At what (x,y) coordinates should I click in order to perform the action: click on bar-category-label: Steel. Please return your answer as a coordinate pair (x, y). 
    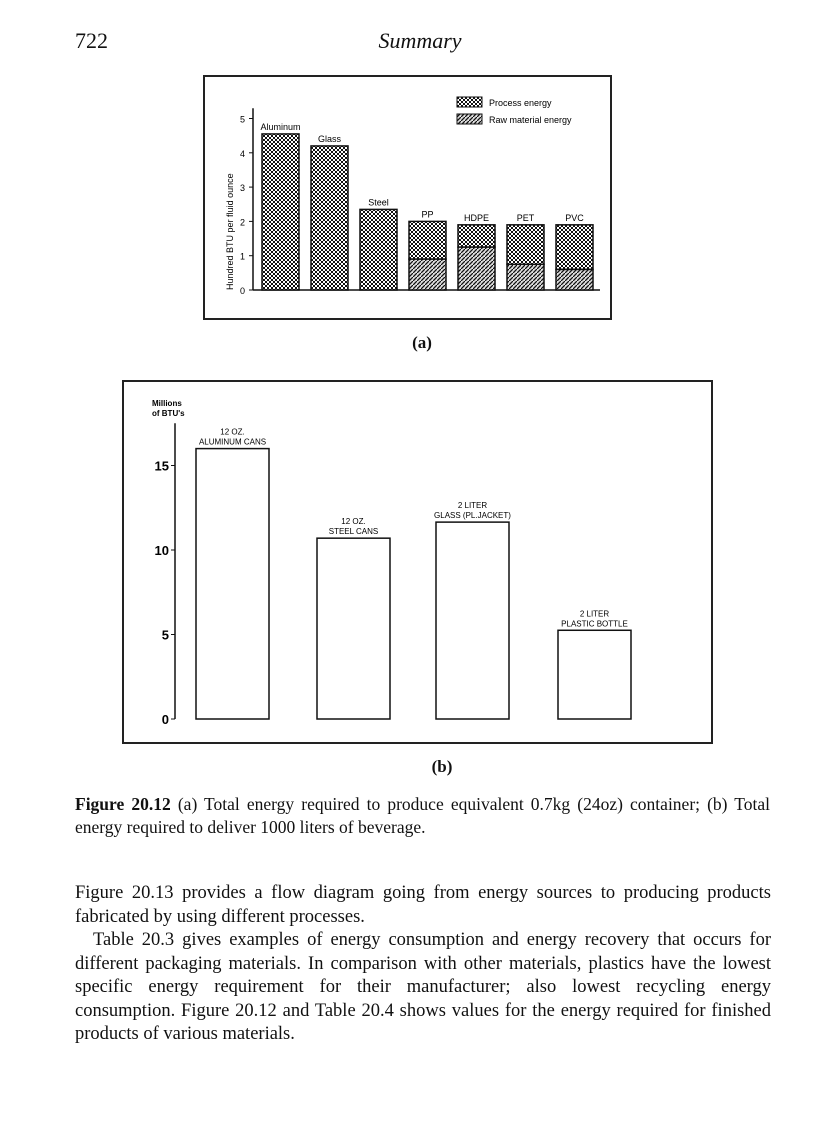
    Looking at the image, I should click on (378, 202).